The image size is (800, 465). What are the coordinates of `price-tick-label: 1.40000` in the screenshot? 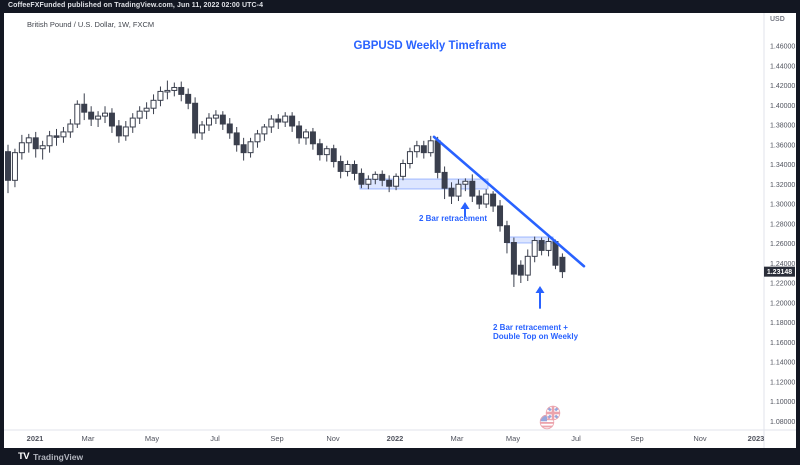 It's located at (782, 106).